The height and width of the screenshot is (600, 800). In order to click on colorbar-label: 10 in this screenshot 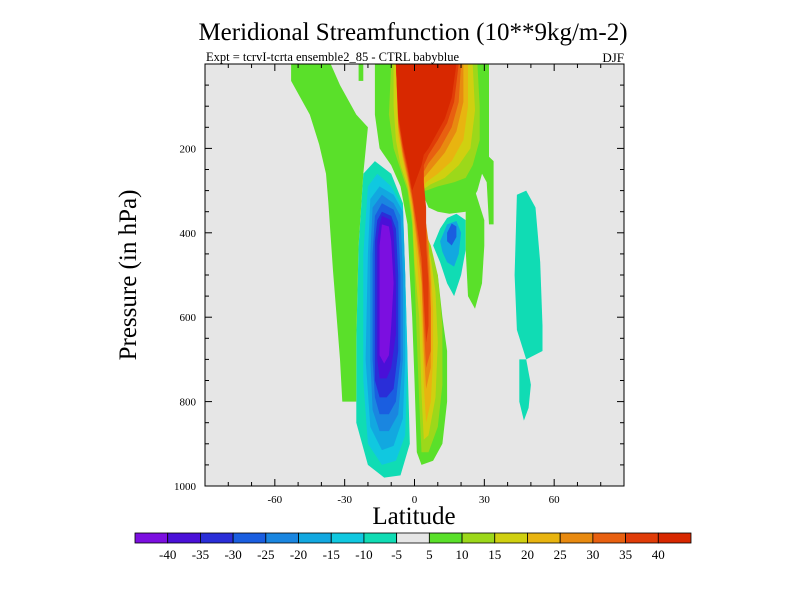, I will do `click(462, 554)`.